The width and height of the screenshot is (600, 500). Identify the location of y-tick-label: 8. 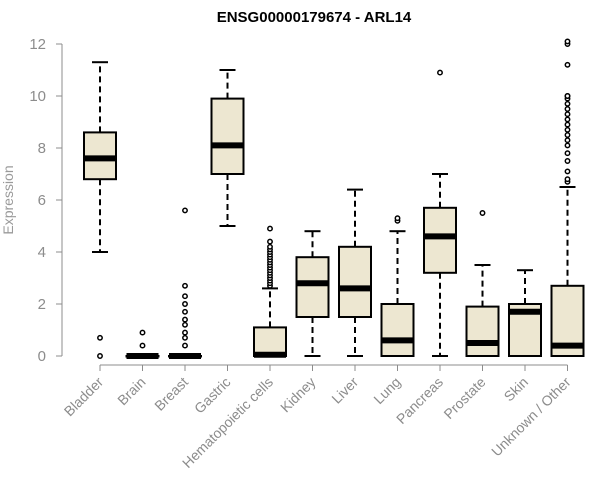
(42, 148).